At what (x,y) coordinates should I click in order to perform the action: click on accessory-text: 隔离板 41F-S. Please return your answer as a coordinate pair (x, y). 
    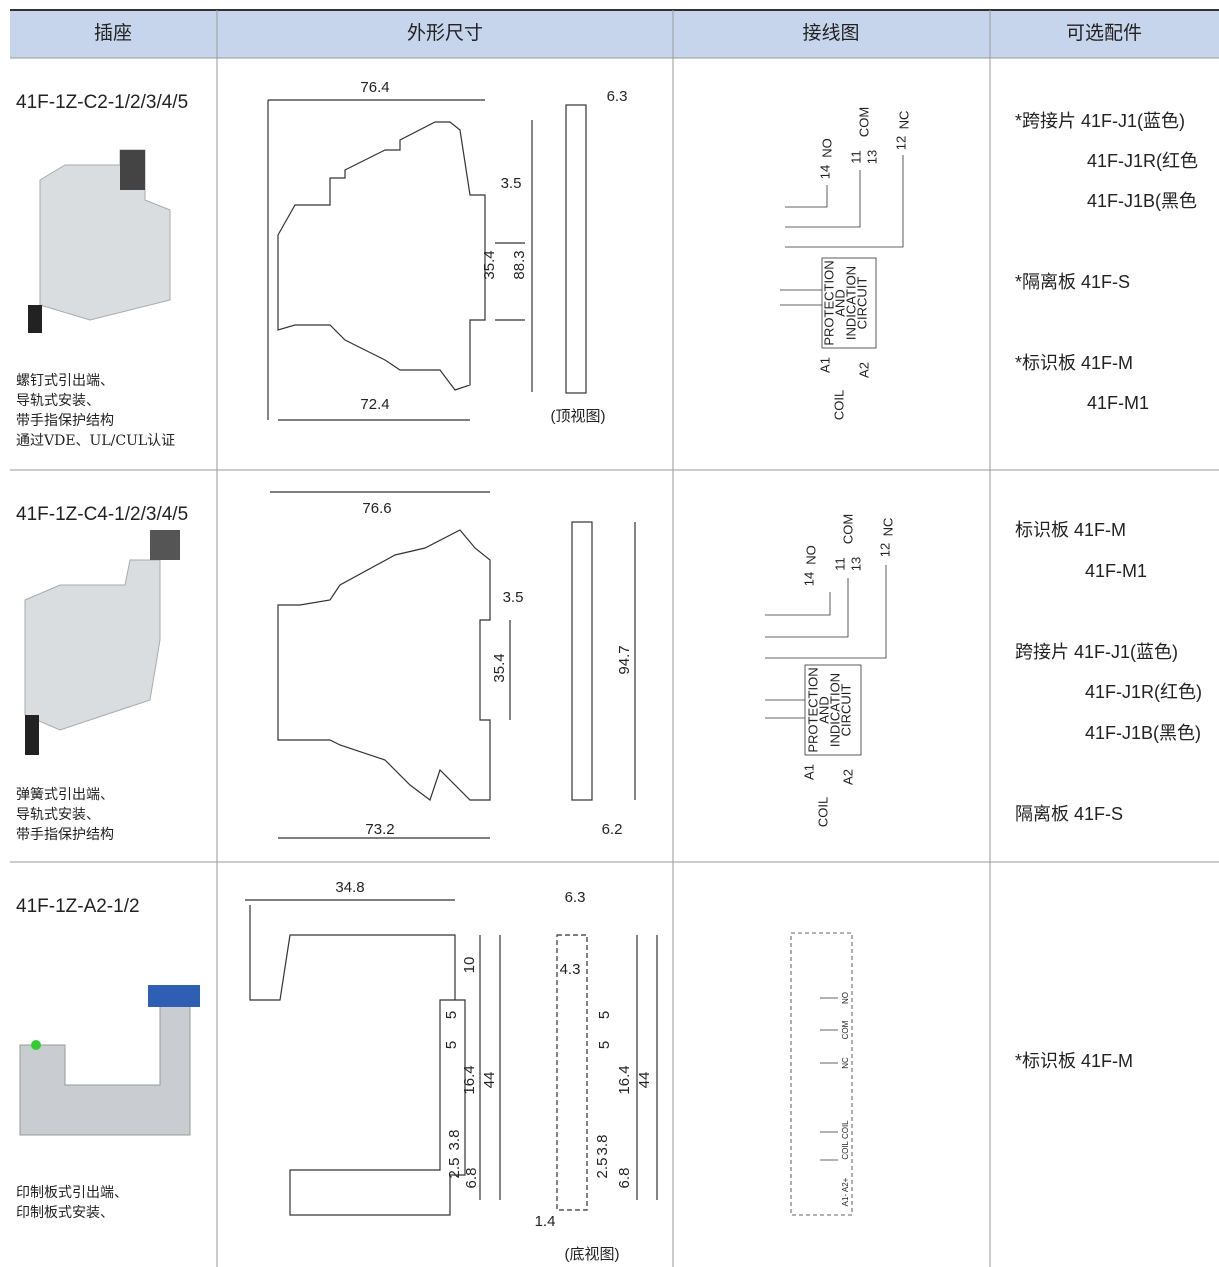
    Looking at the image, I should click on (1069, 814).